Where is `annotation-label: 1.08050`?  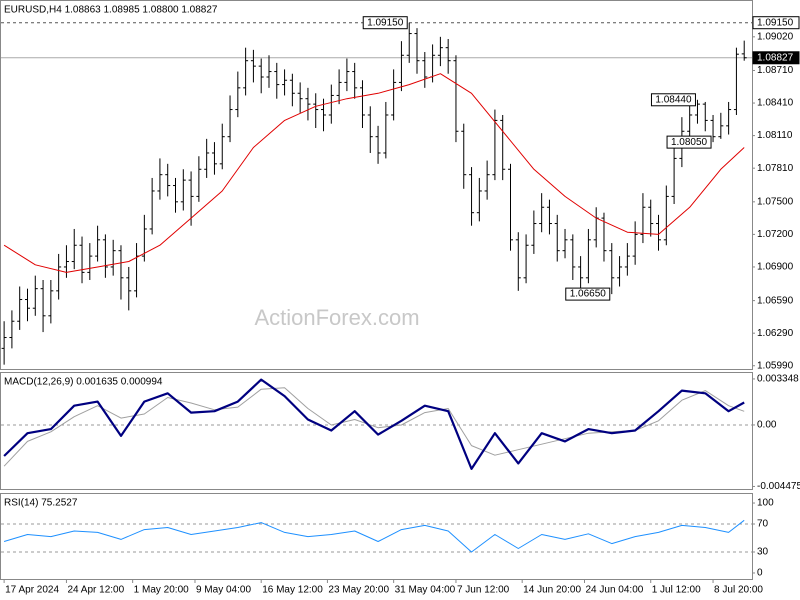
annotation-label: 1.08050 is located at coordinates (689, 142).